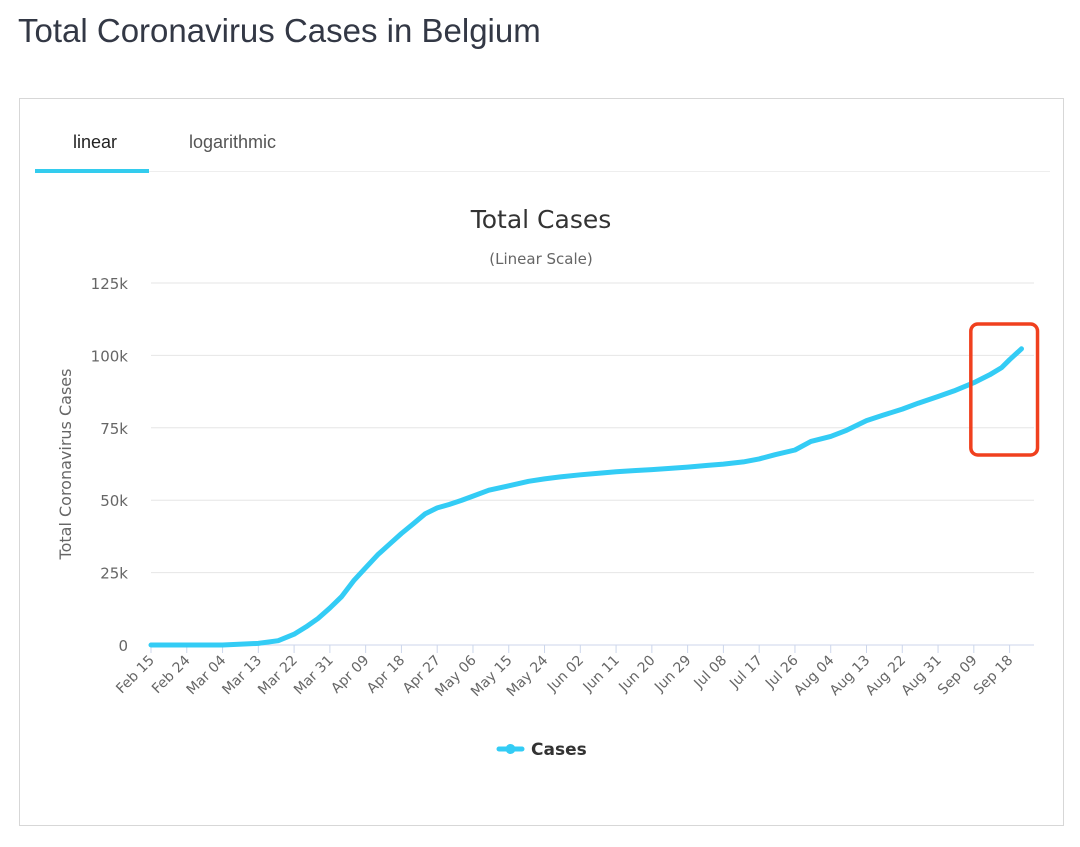 Image resolution: width=1080 pixels, height=847 pixels. I want to click on y-tick-label: 75k, so click(114, 429).